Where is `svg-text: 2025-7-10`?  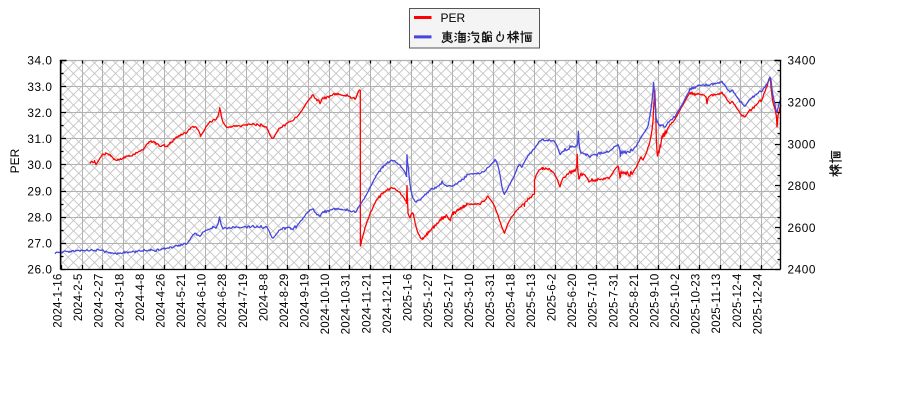
svg-text: 2025-7-10 is located at coordinates (594, 301).